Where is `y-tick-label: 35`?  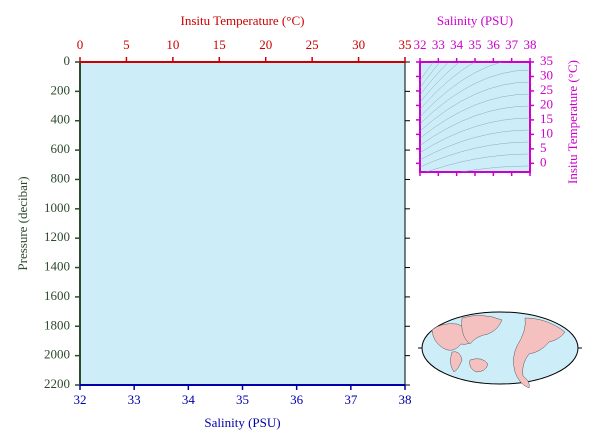
y-tick-label: 35 is located at coordinates (546, 60).